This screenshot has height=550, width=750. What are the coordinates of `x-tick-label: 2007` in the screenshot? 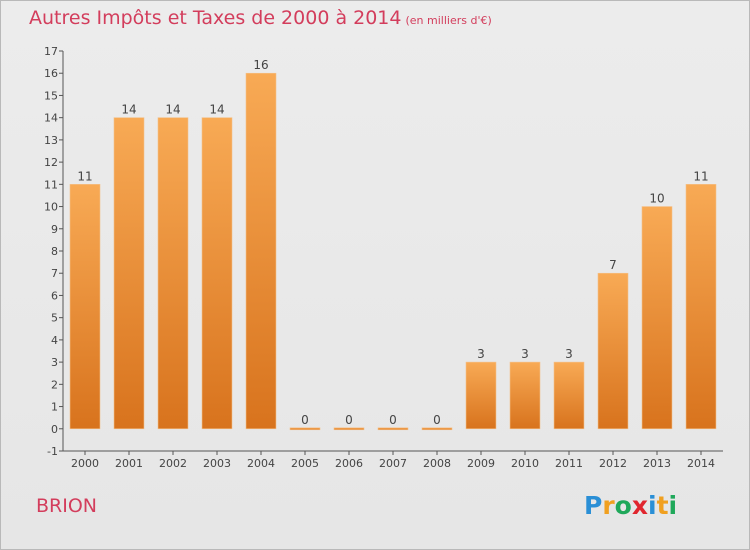 It's located at (393, 463).